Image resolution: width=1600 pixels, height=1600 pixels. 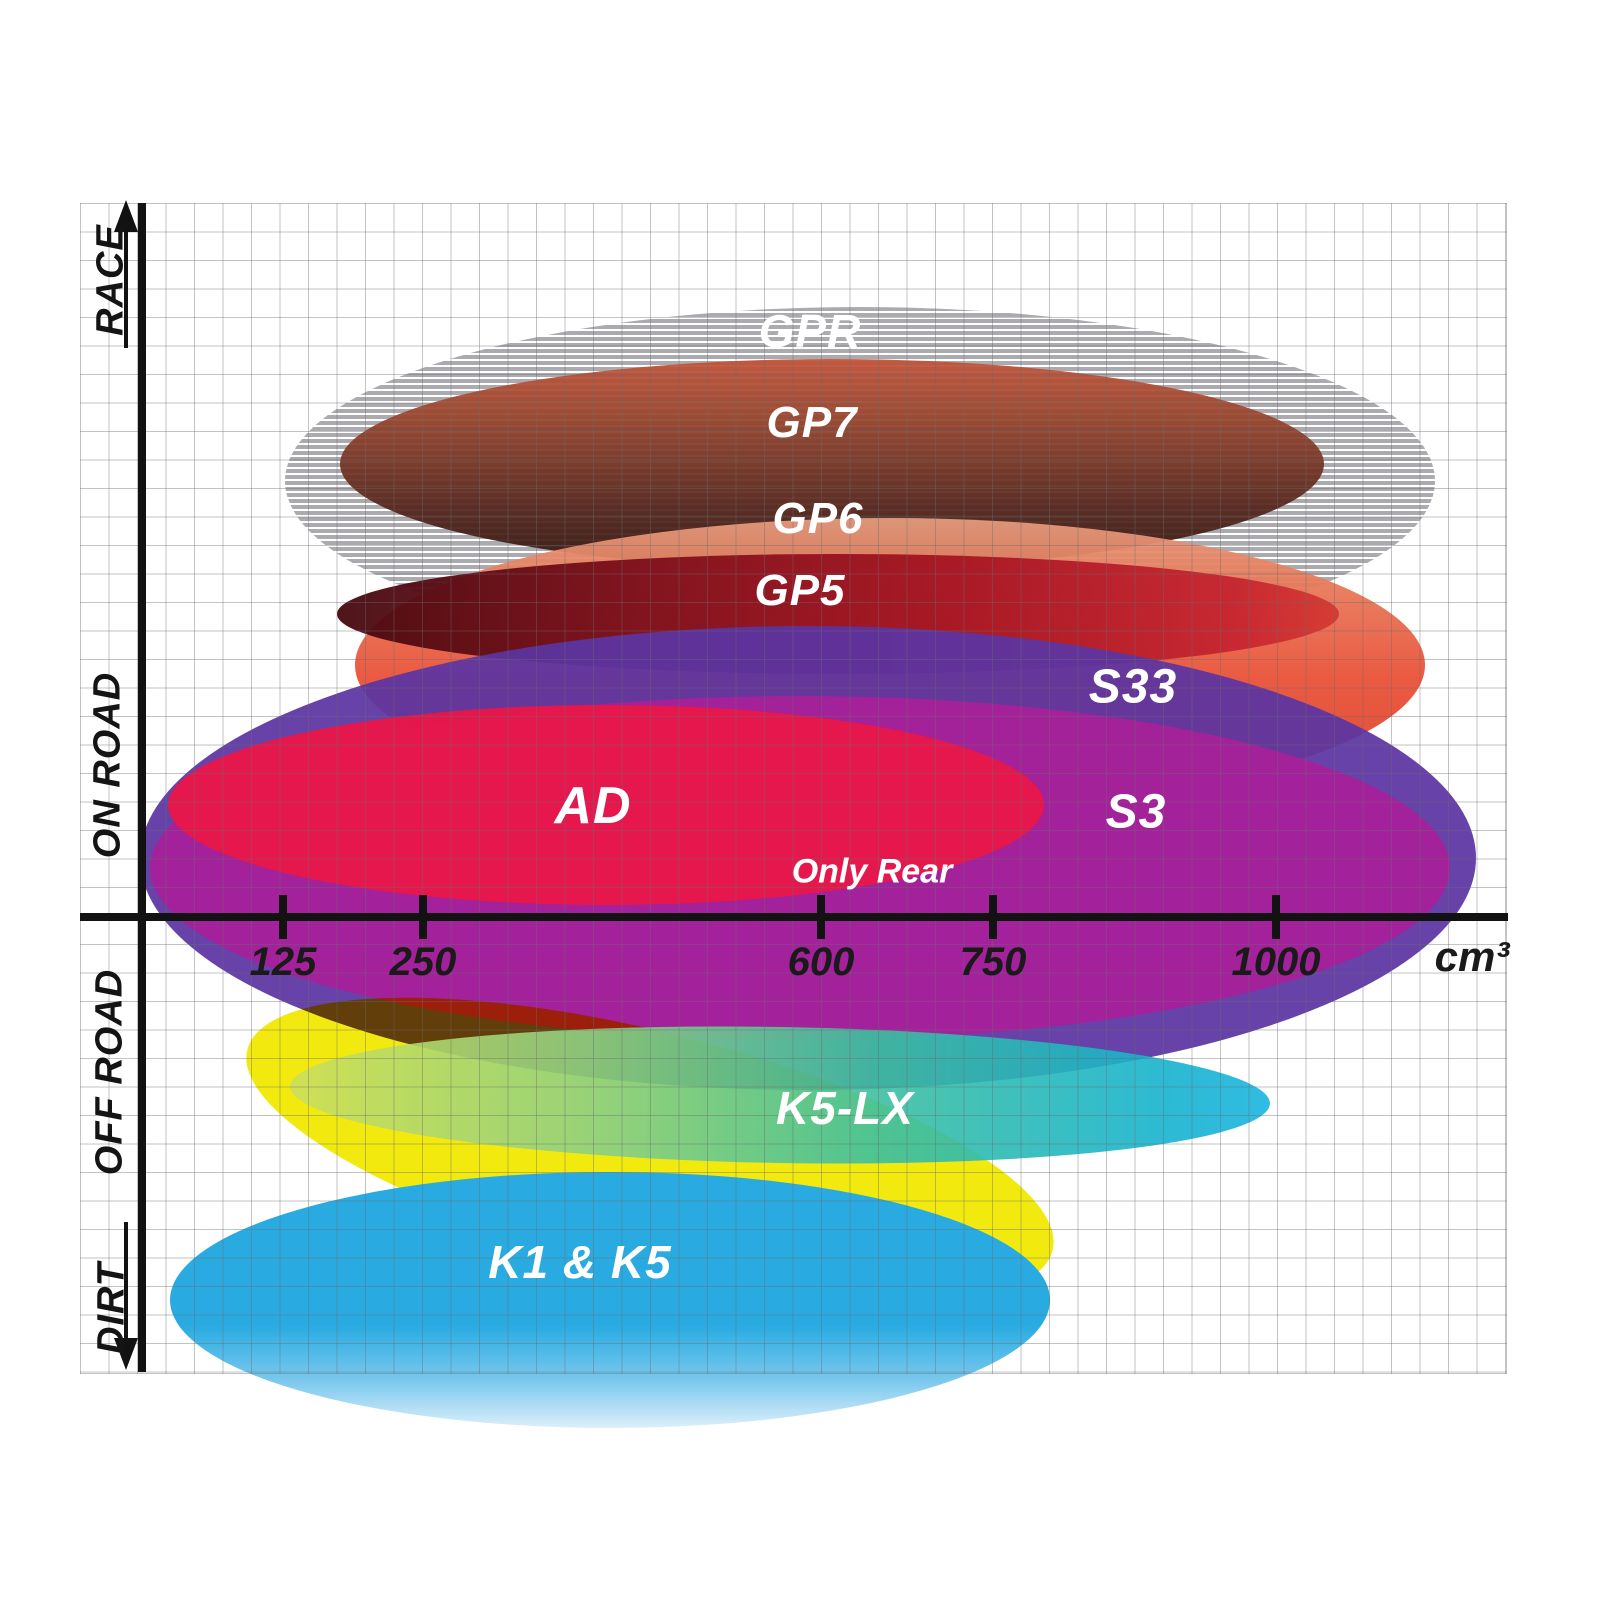 What do you see at coordinates (1136, 812) in the screenshot?
I see `region-label-s3: S3` at bounding box center [1136, 812].